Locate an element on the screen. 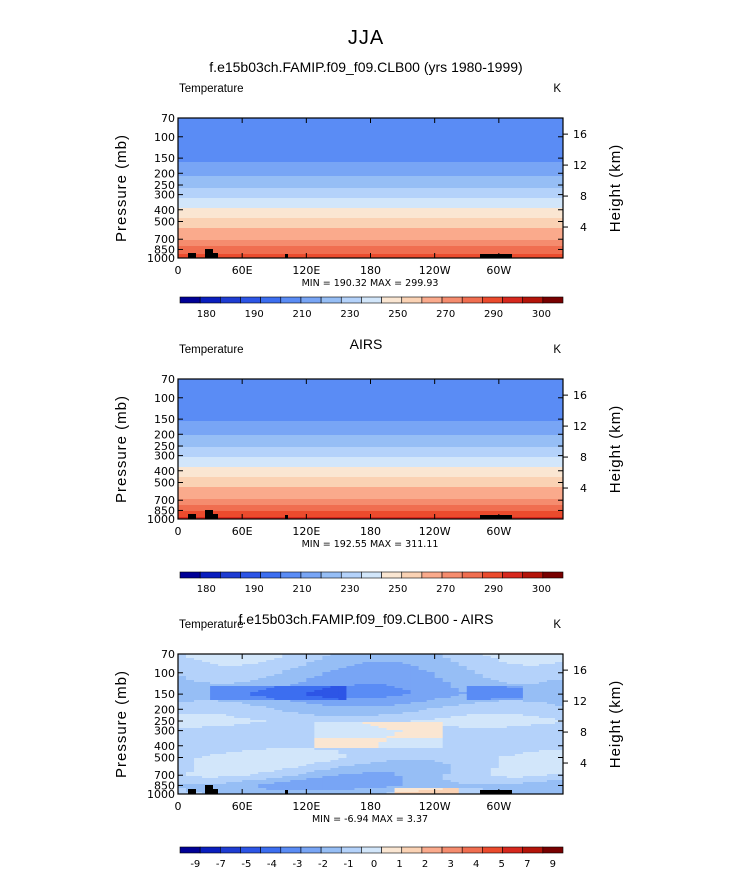 Image resolution: width=733 pixels, height=872 pixels. y-tick-label: 100 is located at coordinates (164, 398).